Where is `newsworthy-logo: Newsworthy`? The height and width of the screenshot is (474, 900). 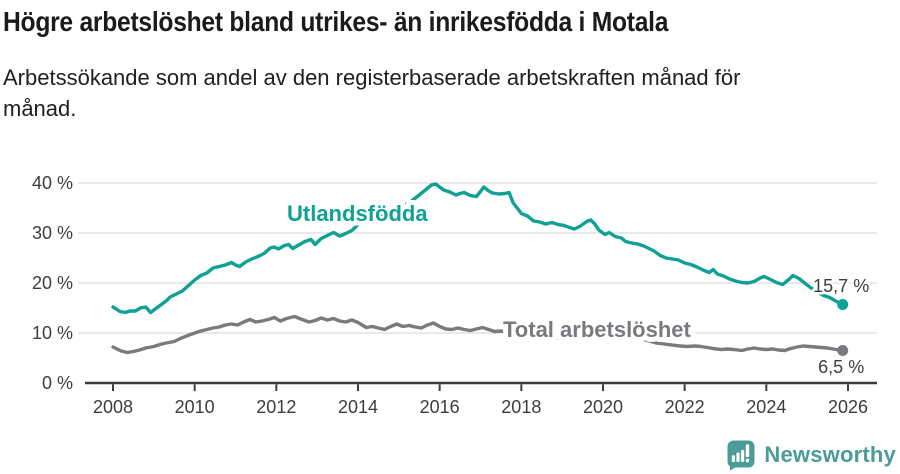 newsworthy-logo: Newsworthy is located at coordinates (811, 455).